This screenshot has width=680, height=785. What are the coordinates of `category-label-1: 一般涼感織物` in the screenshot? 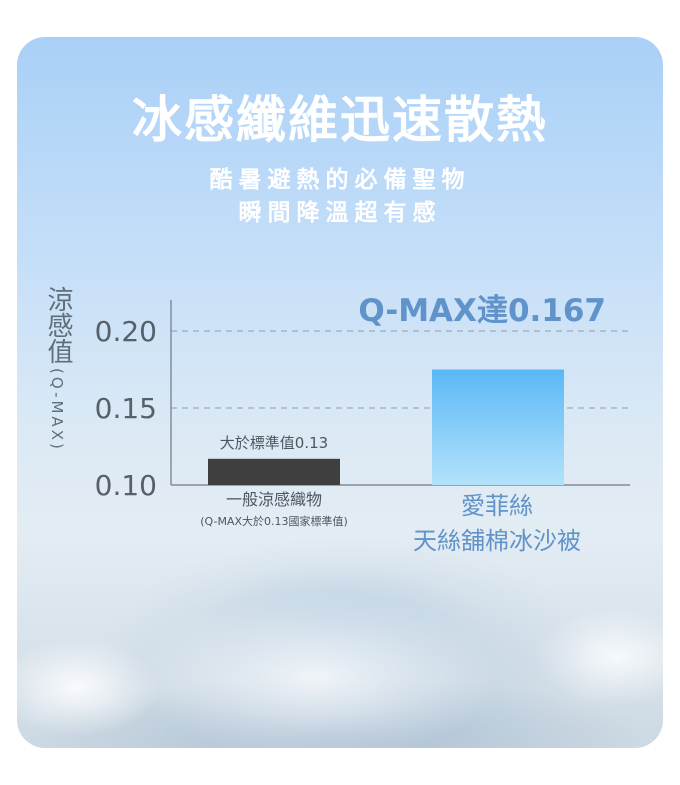 It's located at (274, 499).